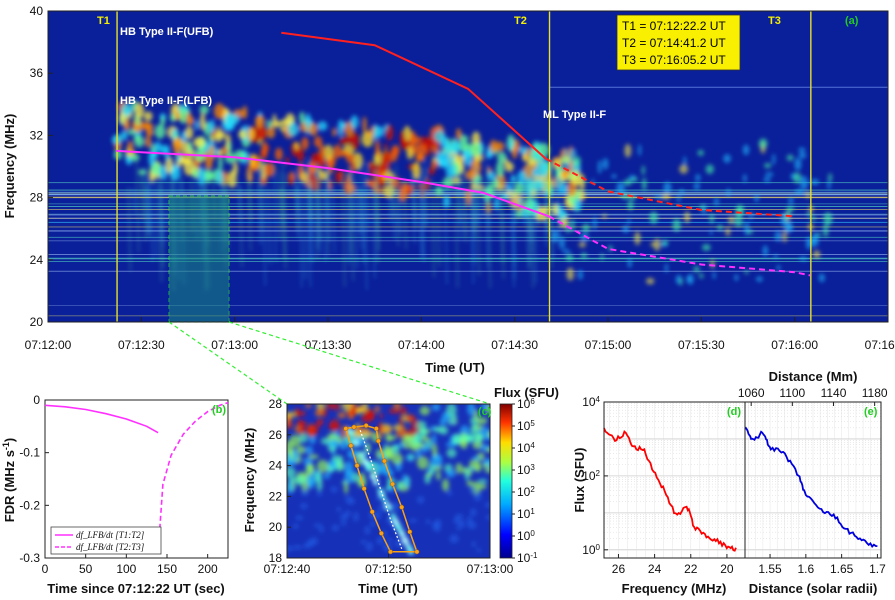  Describe the element at coordinates (670, 489) in the screenshot. I see `flux-vs-frequency-line` at that location.